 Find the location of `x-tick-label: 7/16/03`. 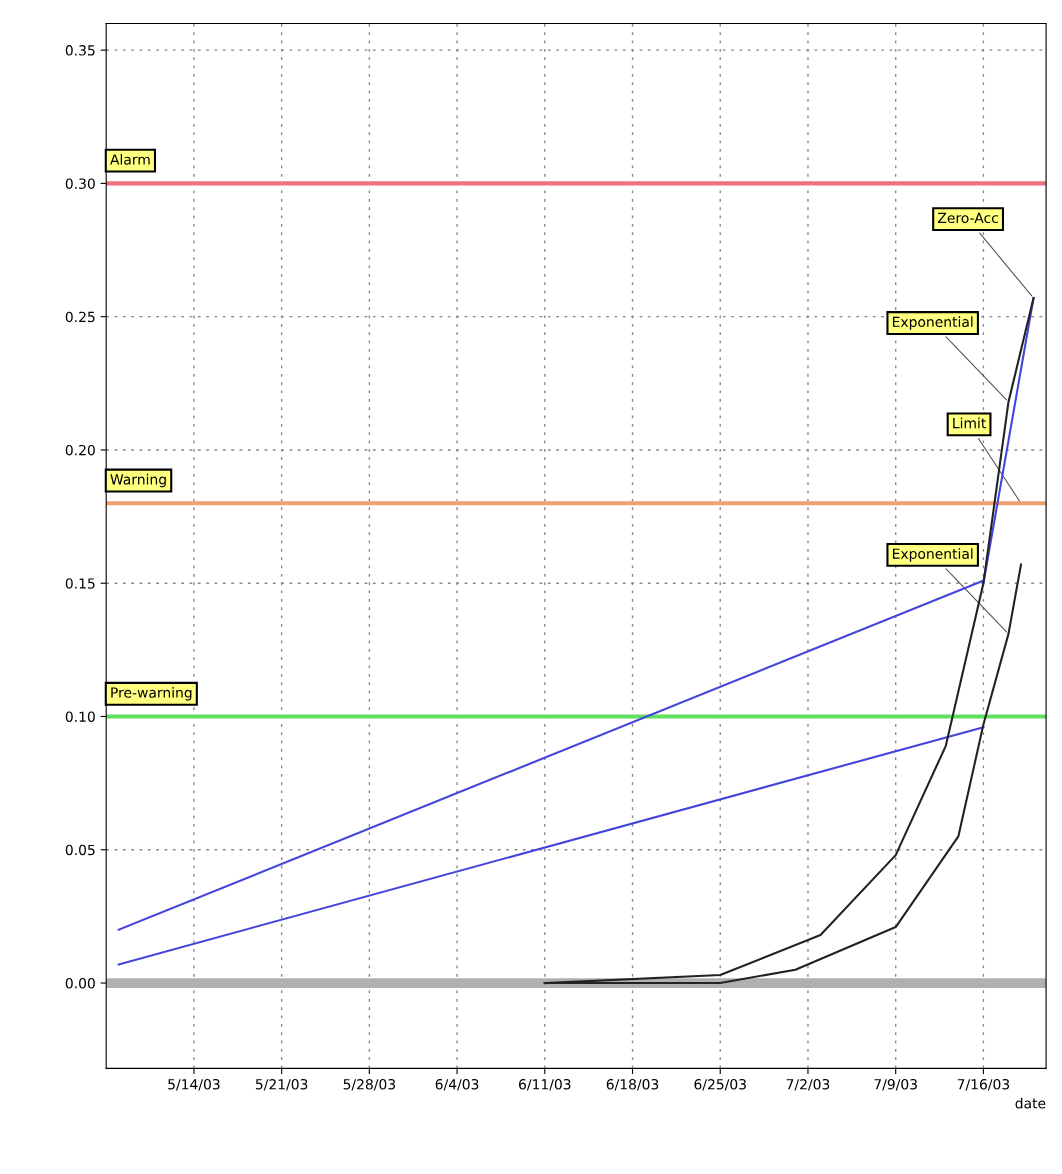

x-tick-label: 7/16/03 is located at coordinates (983, 1085).